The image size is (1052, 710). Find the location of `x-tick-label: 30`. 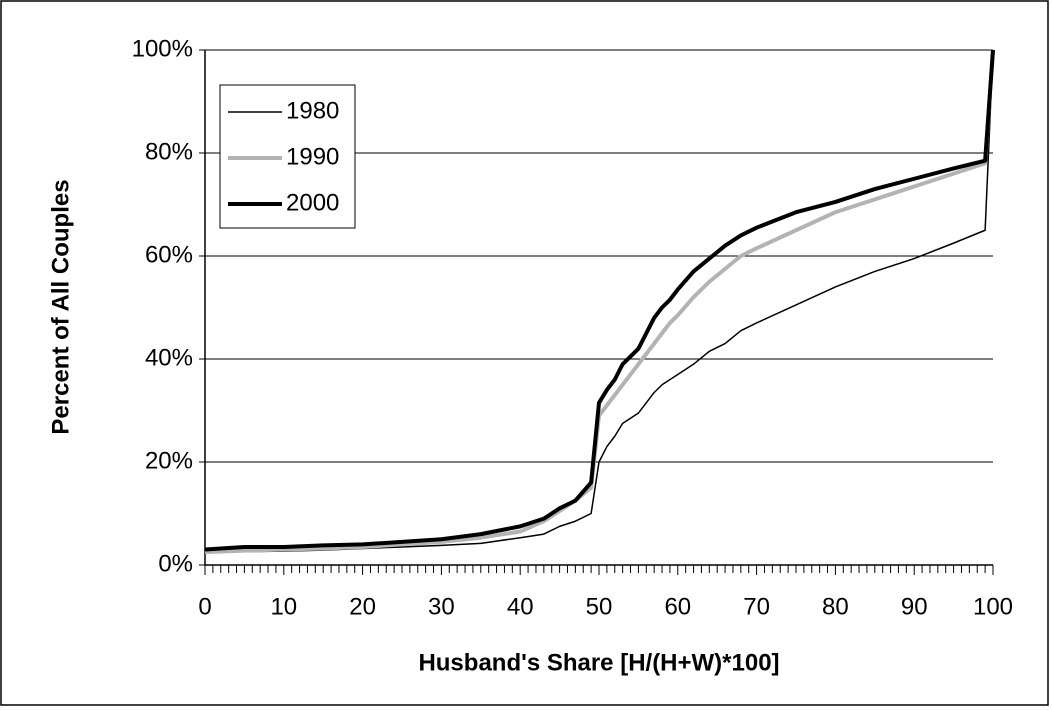

x-tick-label: 30 is located at coordinates (441, 606).